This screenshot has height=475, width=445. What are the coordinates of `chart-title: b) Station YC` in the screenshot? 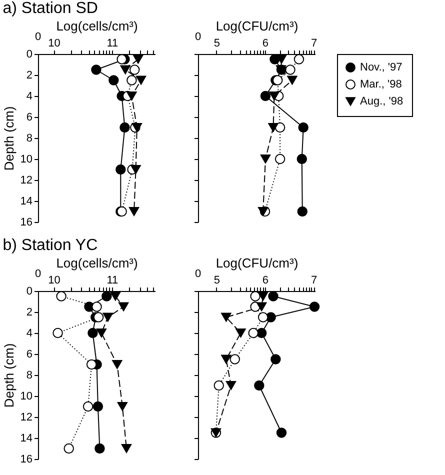 It's located at (50, 245).